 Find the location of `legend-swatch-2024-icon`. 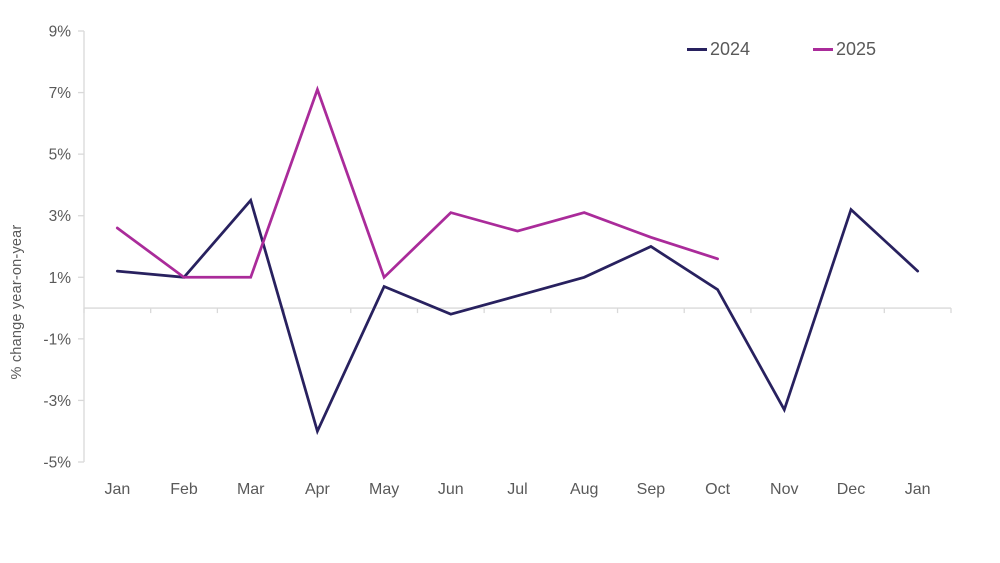

legend-swatch-2024-icon is located at coordinates (697, 49).